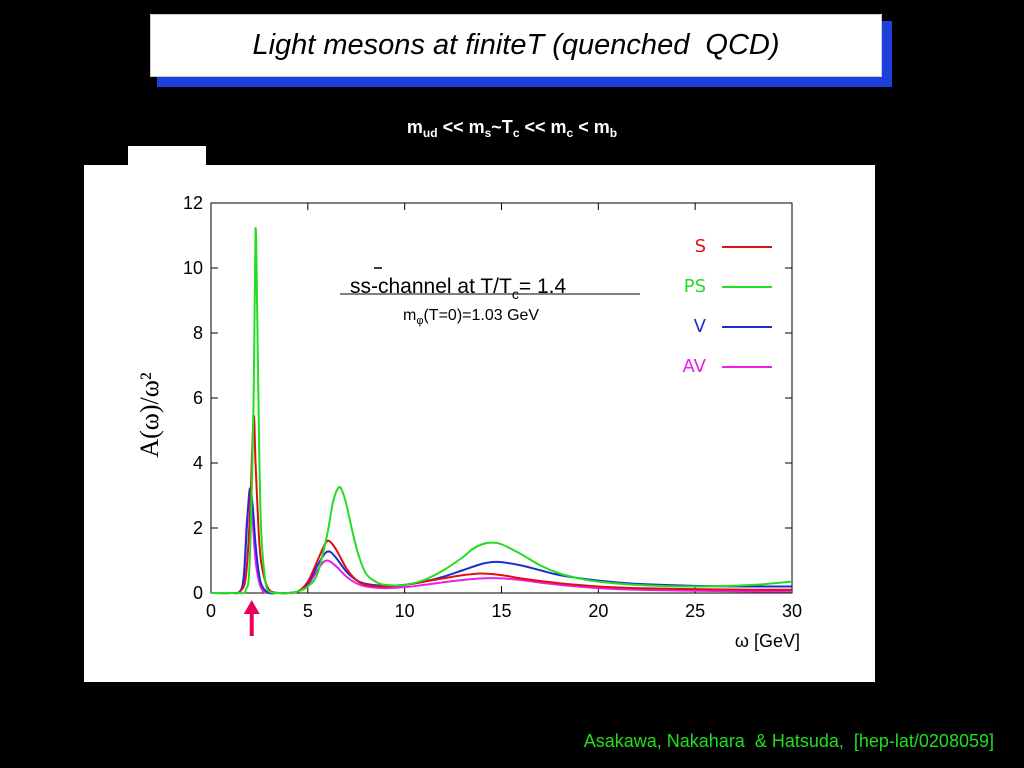  Describe the element at coordinates (360, 286) in the screenshot. I see `channel-prefix: ss` at that location.